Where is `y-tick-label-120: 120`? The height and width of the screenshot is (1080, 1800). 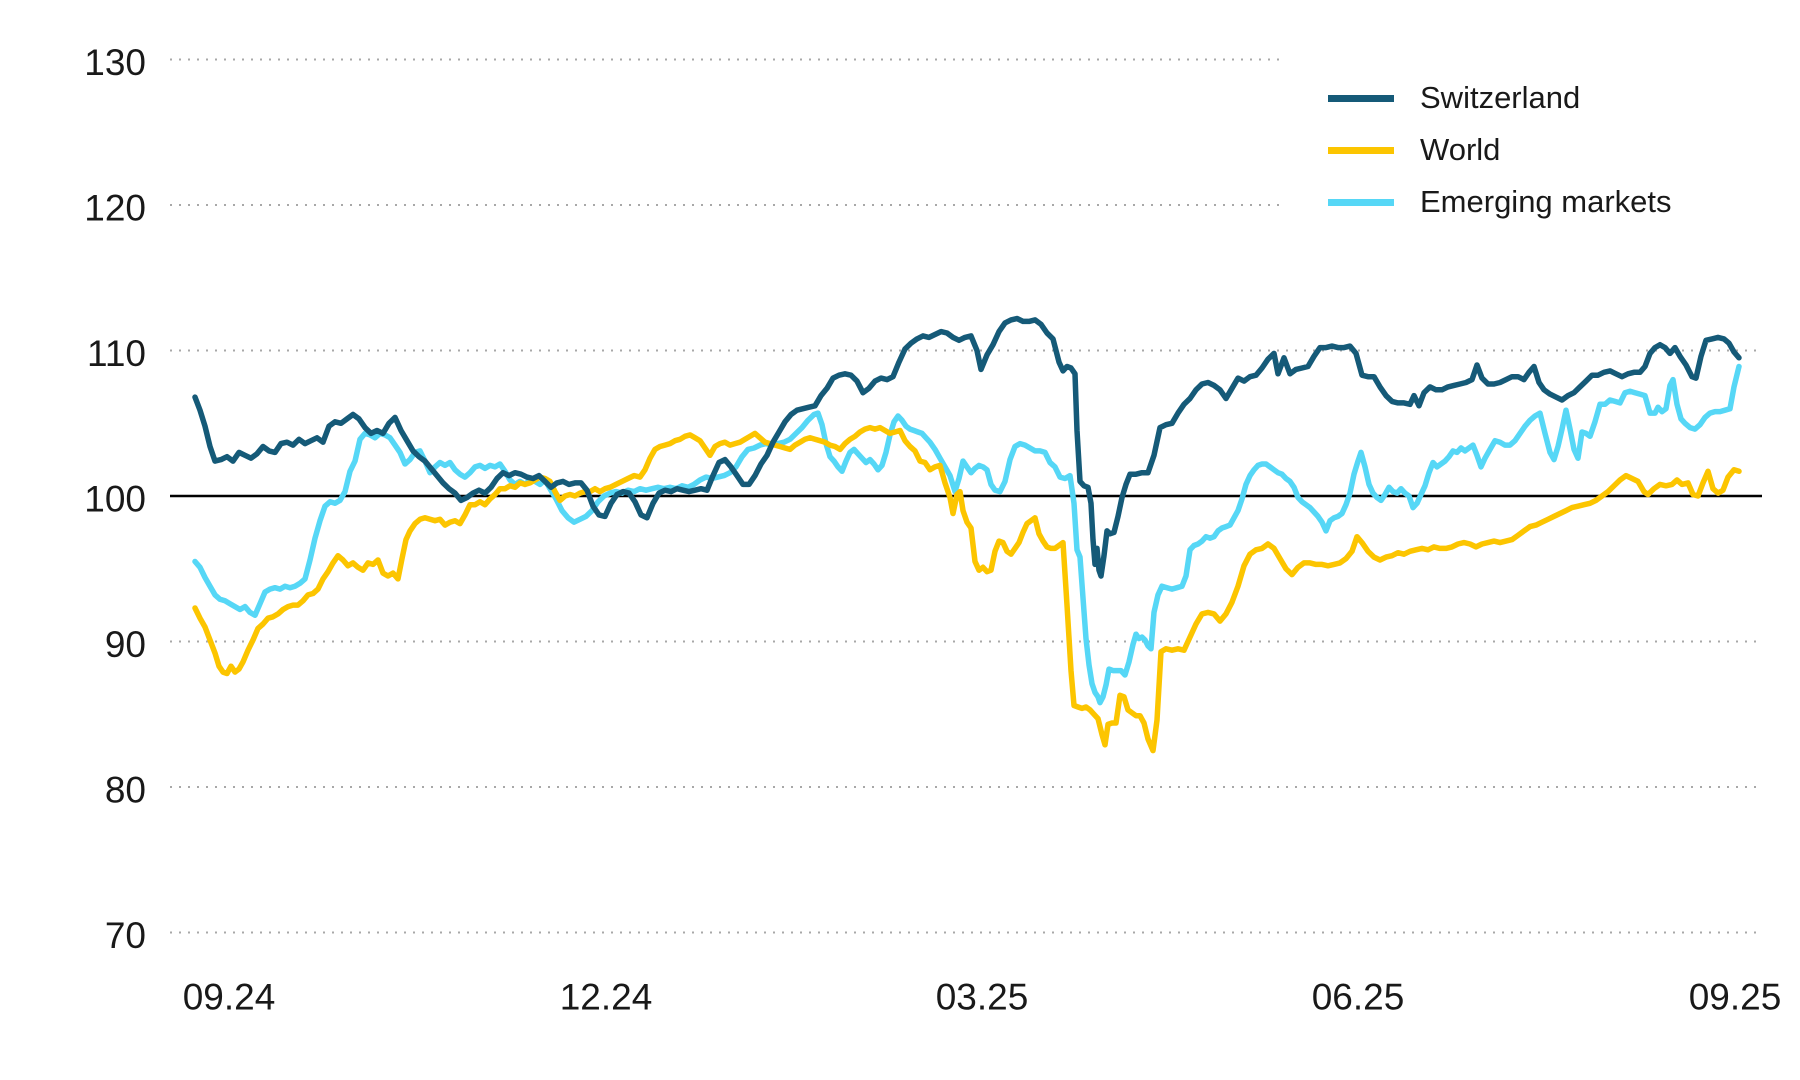 y-tick-label-120: 120 is located at coordinates (115, 208).